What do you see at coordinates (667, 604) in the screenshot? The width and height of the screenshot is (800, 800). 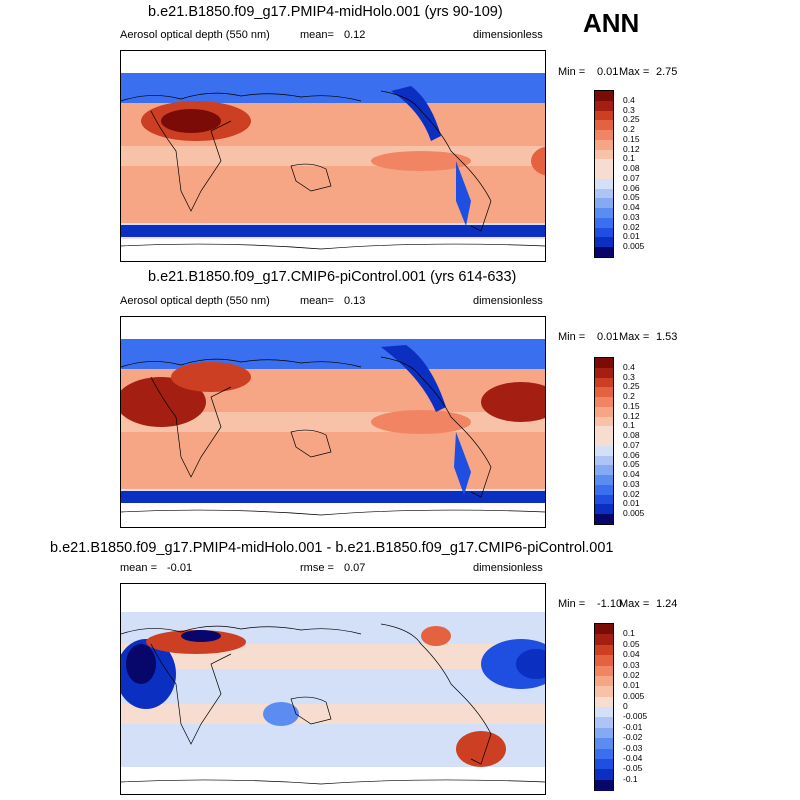 I see `max-value: 1.24` at bounding box center [667, 604].